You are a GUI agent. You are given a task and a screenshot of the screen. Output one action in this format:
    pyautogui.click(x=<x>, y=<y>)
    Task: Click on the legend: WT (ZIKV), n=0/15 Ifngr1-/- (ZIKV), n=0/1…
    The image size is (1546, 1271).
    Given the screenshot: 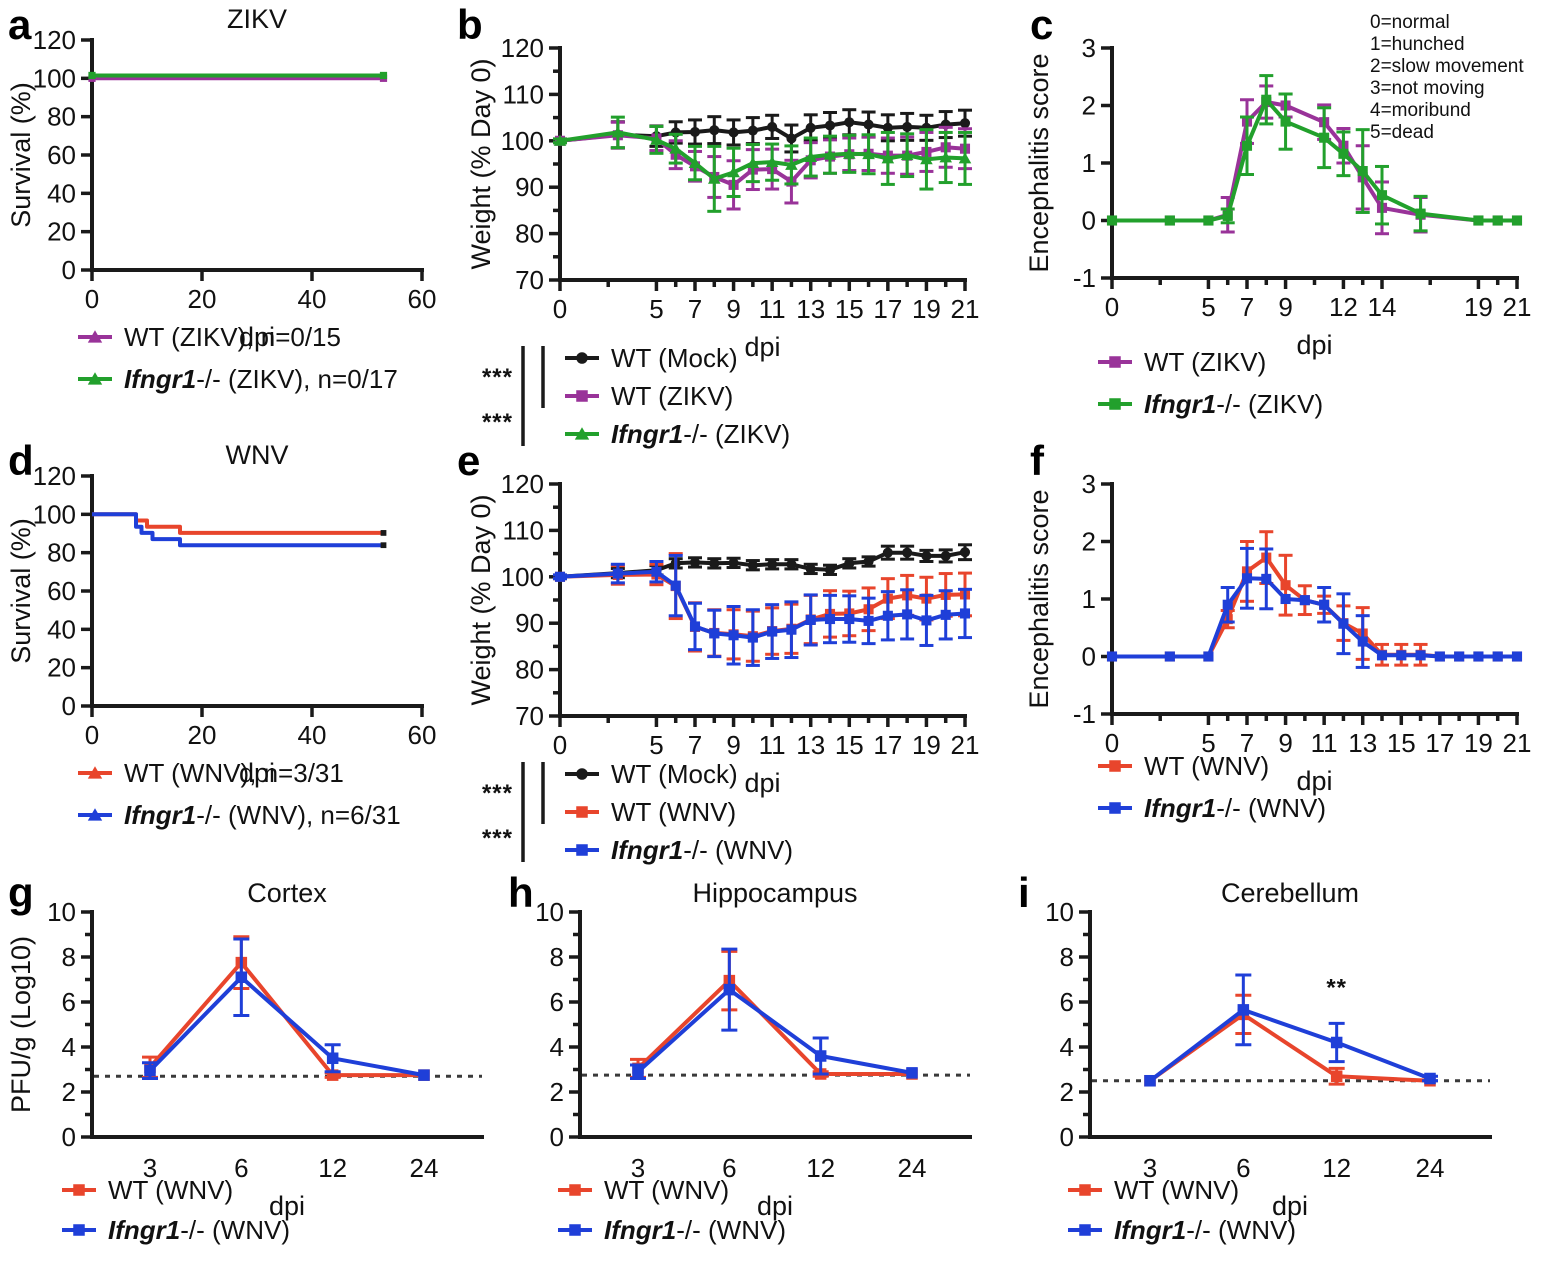 What is the action you would take?
    pyautogui.click(x=238, y=358)
    